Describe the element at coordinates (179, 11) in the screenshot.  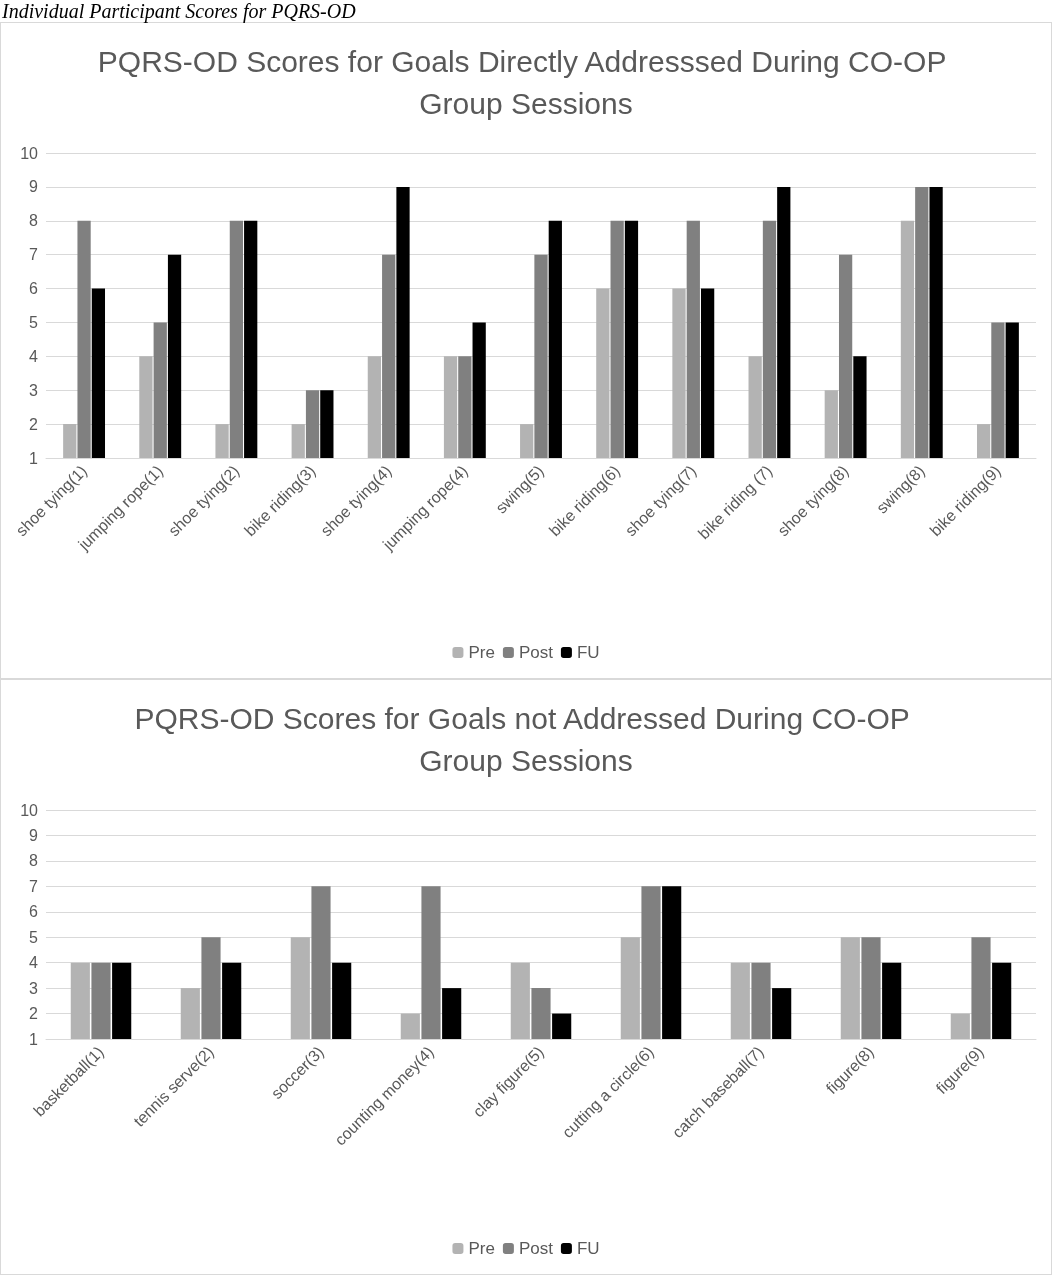
I see `text: Individual Participant Scores for PQRS-OD` at that location.